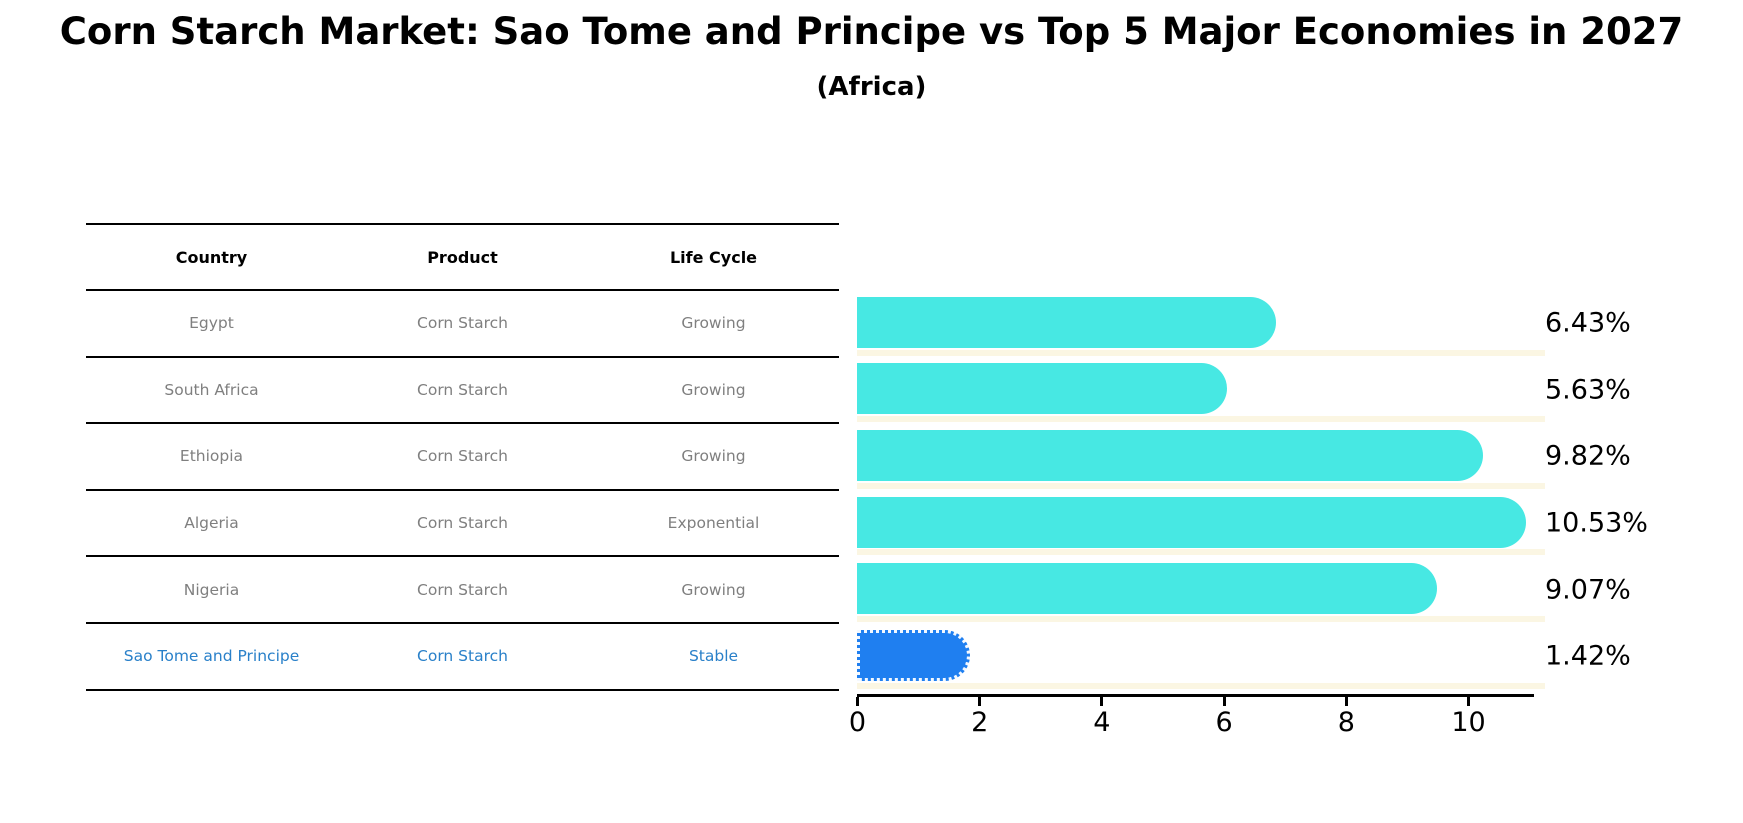  I want to click on table-header-row: Country Product Life Cycle, so click(462, 258).